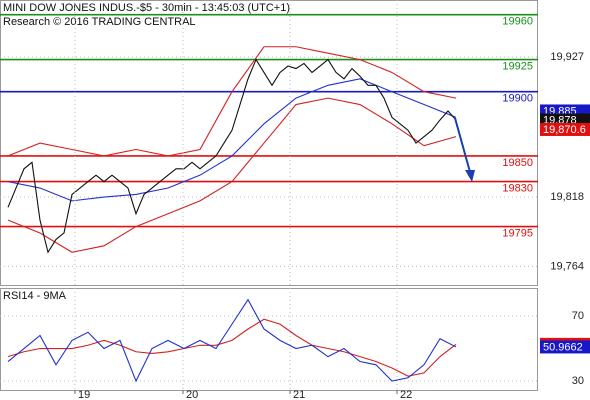 Image resolution: width=590 pixels, height=400 pixels. I want to click on x-tick-label: 19, so click(84, 394).